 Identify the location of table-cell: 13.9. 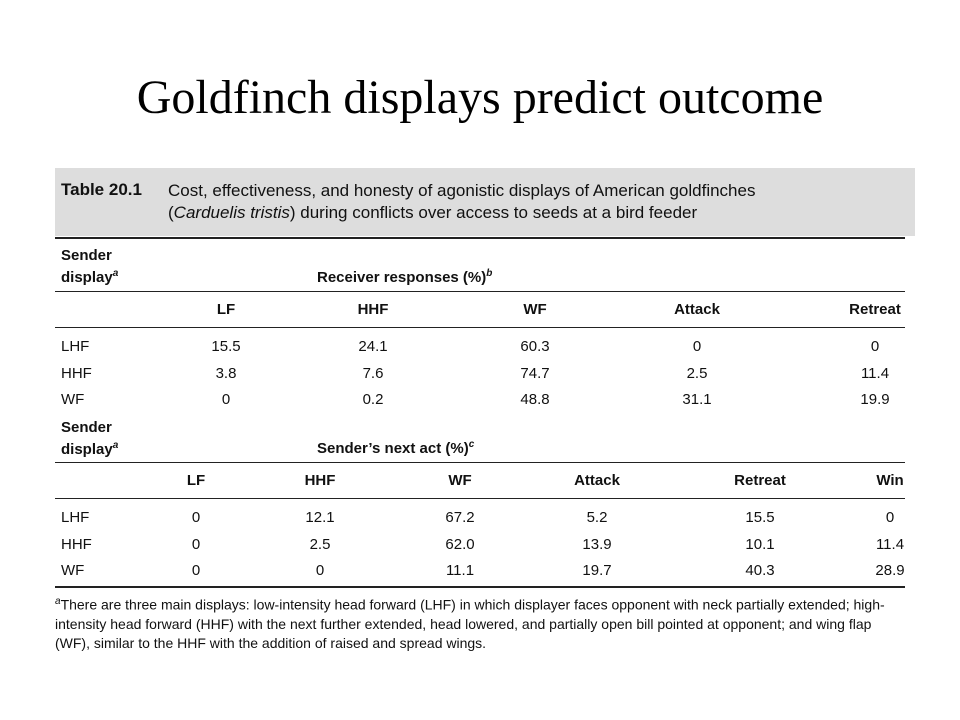
(597, 544).